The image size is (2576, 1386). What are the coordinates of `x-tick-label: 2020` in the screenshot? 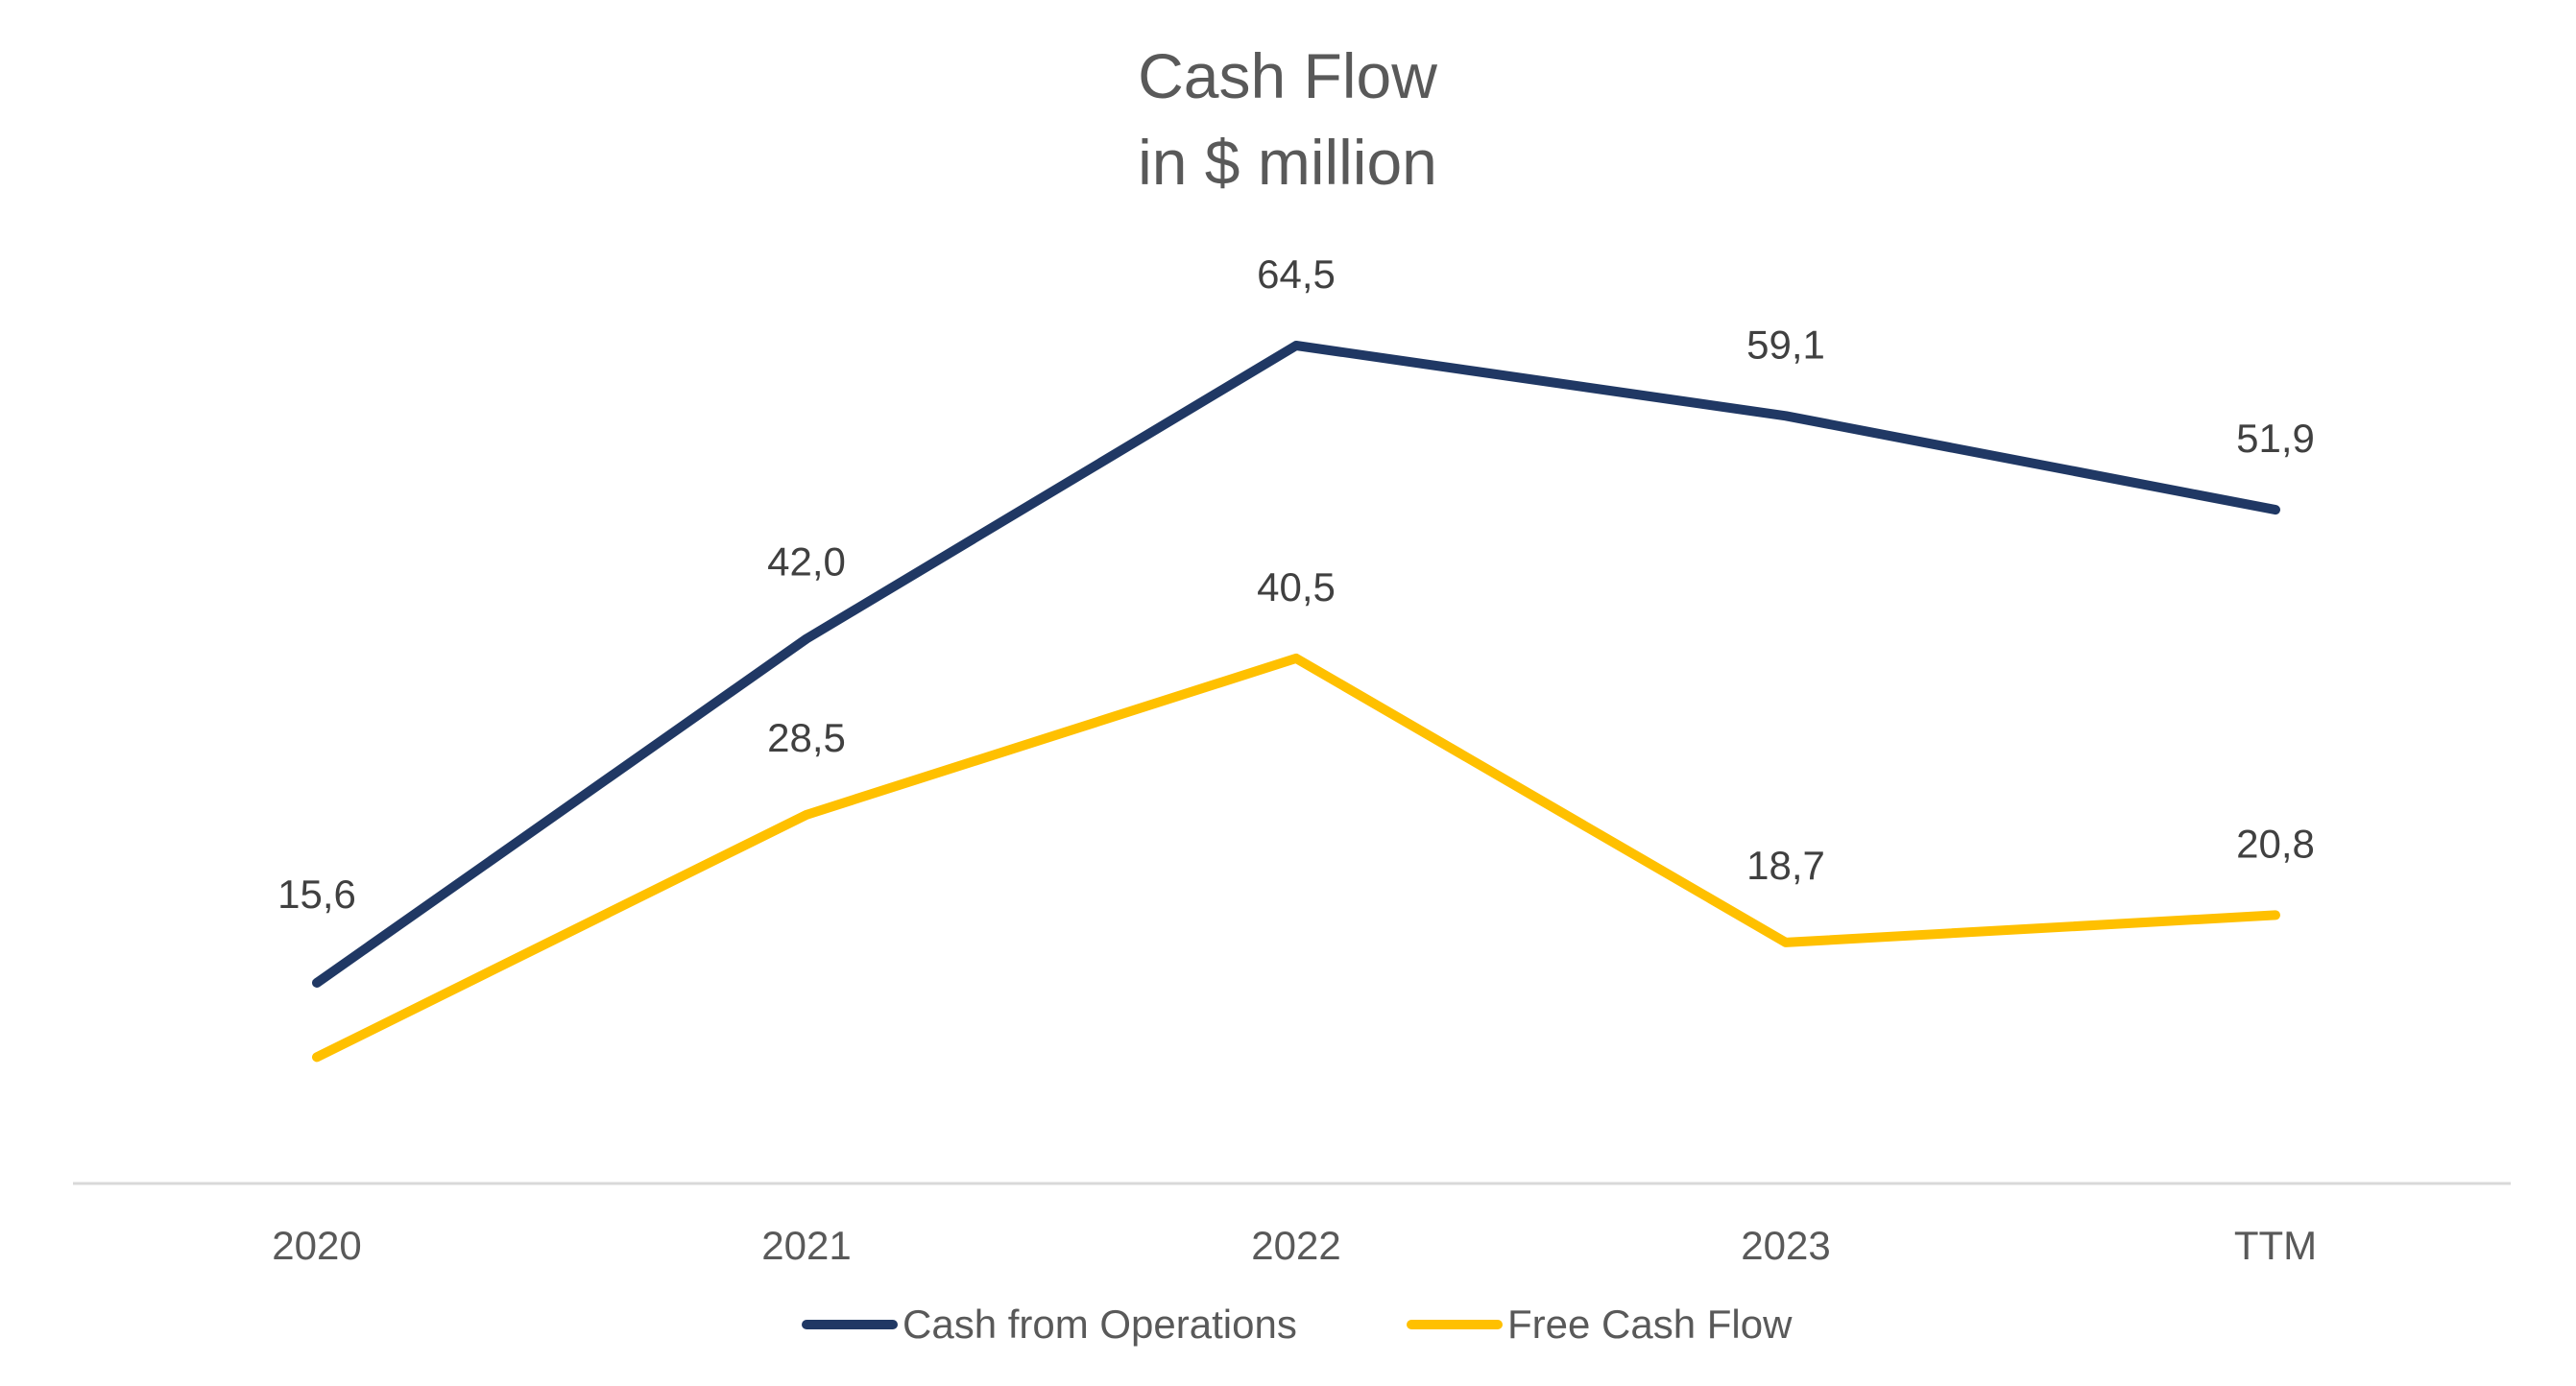 It's located at (316, 1245).